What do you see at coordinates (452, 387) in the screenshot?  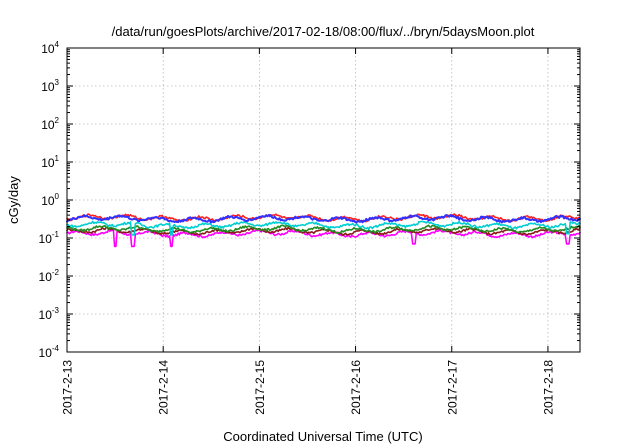 I see `x-tick-label: 2017-2-17` at bounding box center [452, 387].